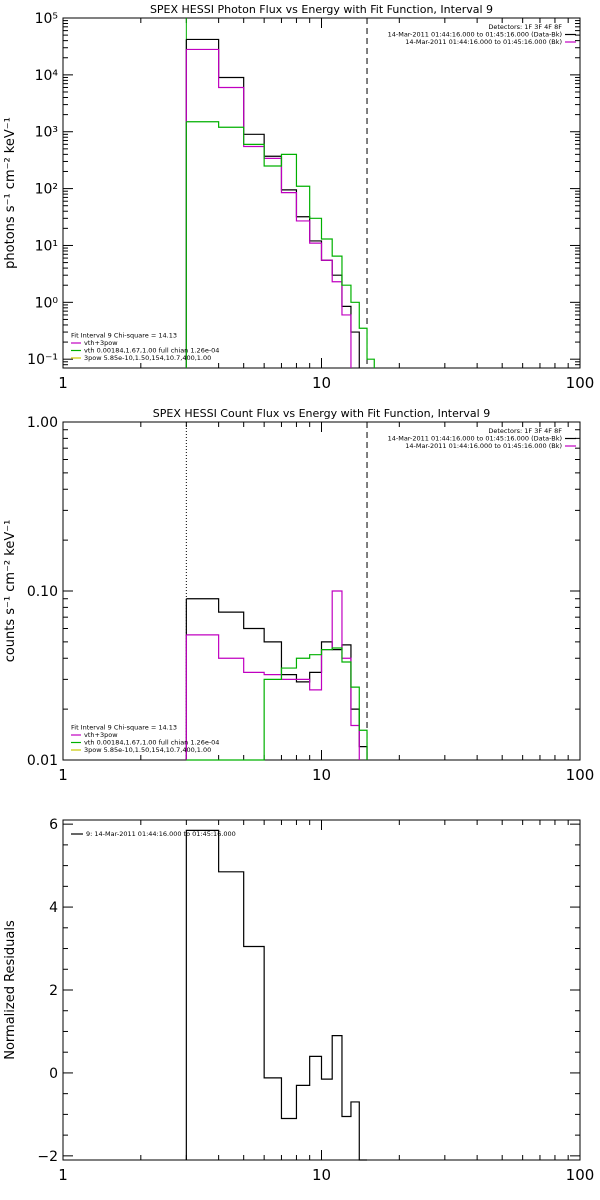 The image size is (600, 1200). What do you see at coordinates (10, 193) in the screenshot?
I see `y-axis-label: photons s⁻¹ cm⁻² keV⁻¹` at bounding box center [10, 193].